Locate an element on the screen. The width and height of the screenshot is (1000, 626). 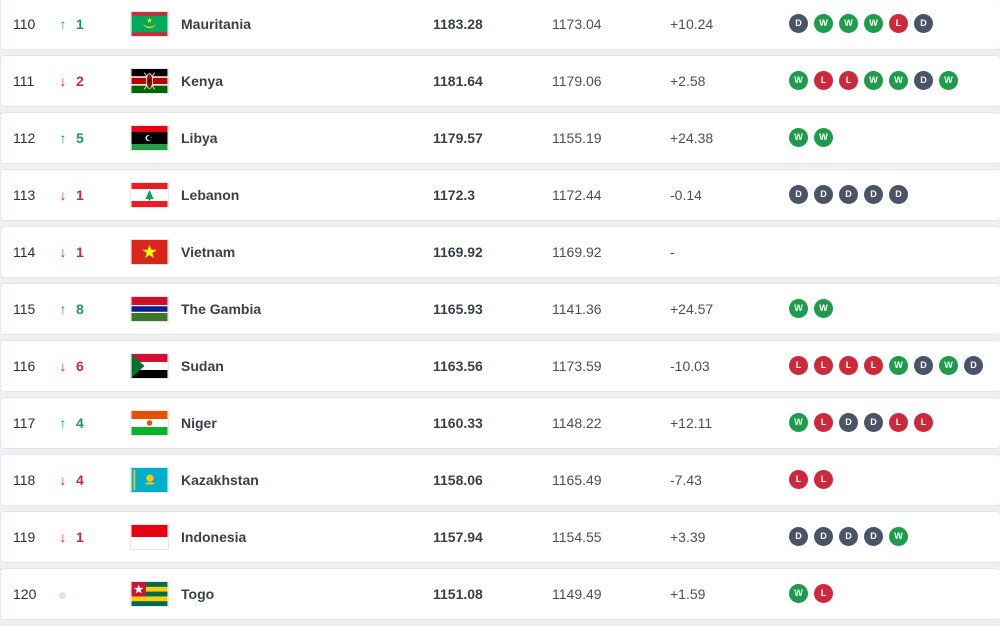
team-name: Niger is located at coordinates (199, 423).